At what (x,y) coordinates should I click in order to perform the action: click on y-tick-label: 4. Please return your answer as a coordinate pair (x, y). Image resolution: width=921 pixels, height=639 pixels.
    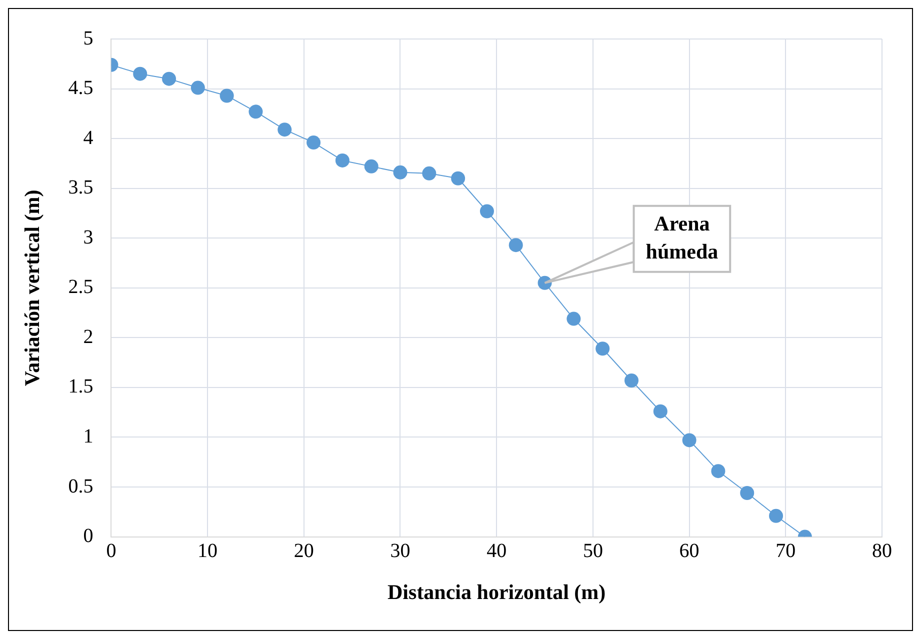
    Looking at the image, I should click on (88, 137).